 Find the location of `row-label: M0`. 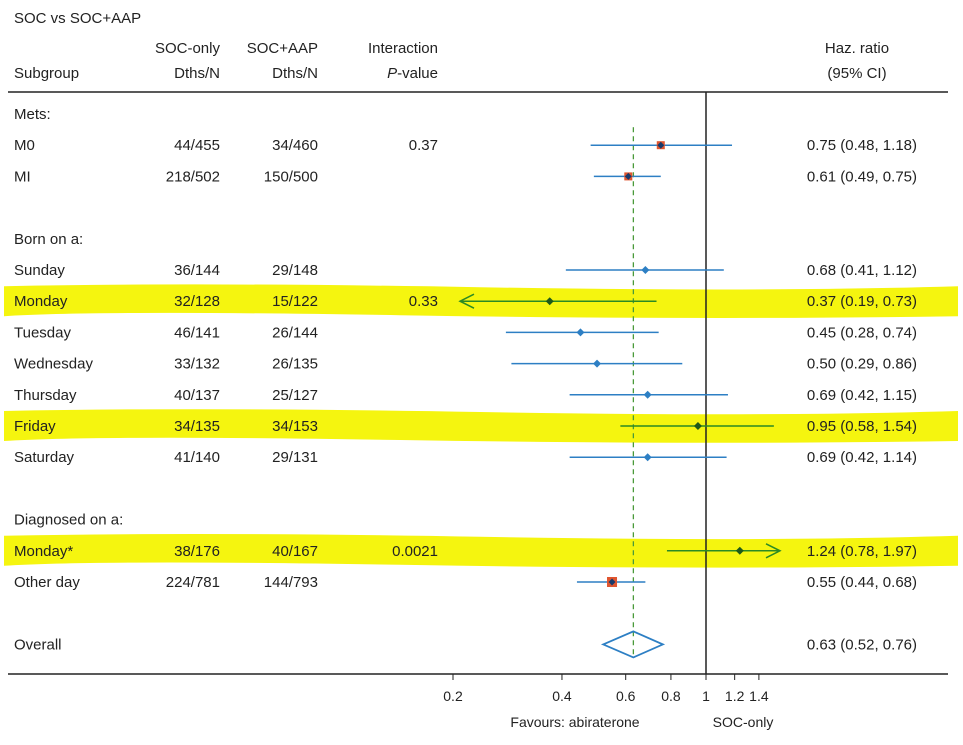

row-label: M0 is located at coordinates (24, 145).